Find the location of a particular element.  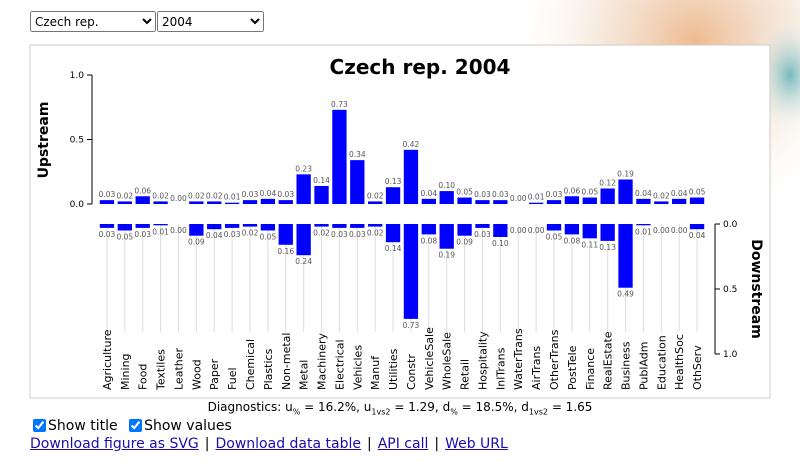

value-label: 0.08 is located at coordinates (428, 240).